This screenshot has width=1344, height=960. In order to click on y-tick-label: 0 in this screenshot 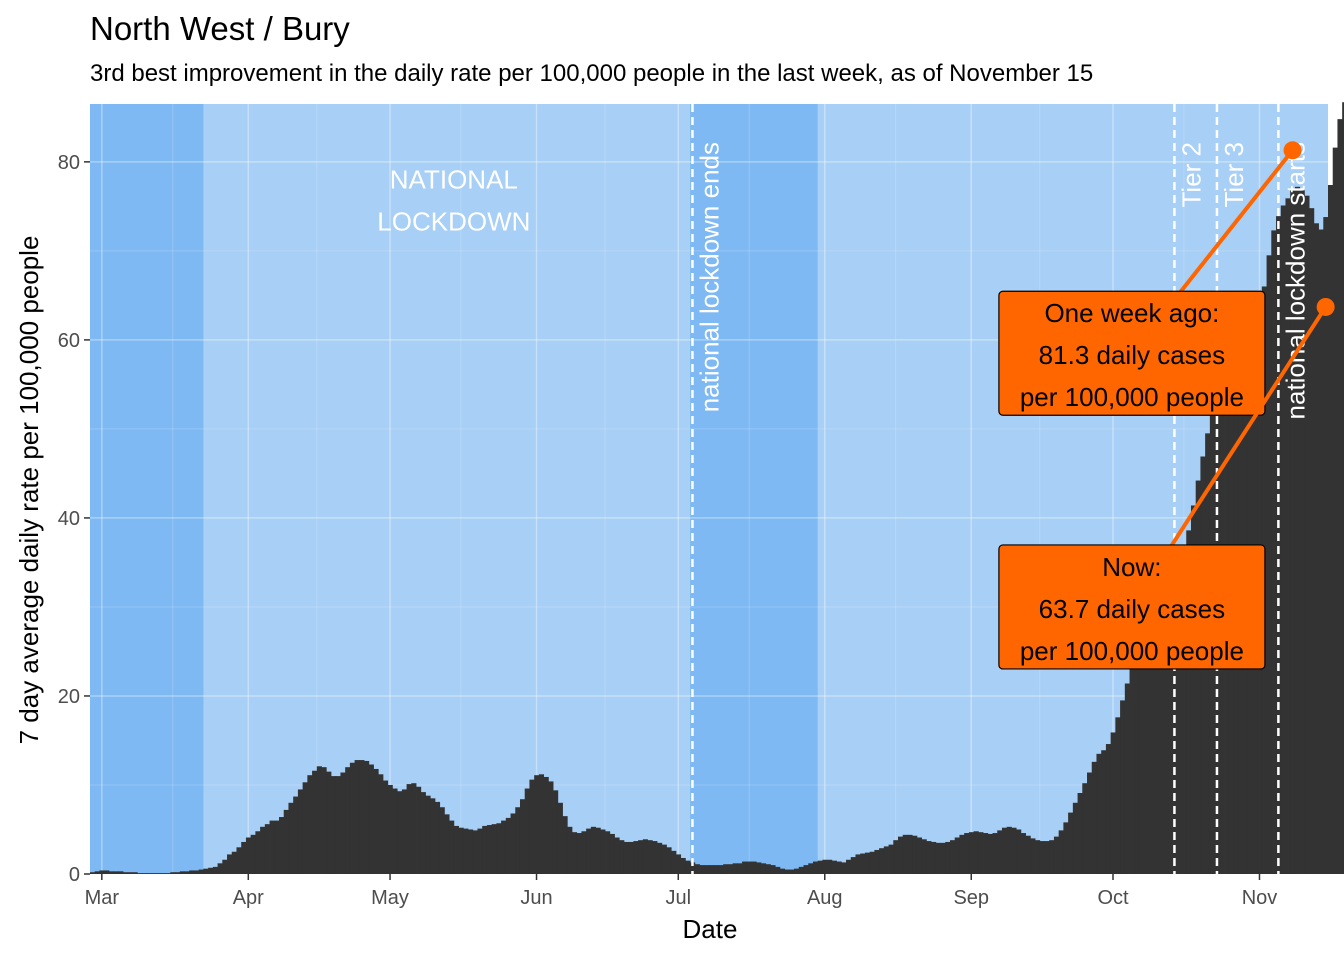, I will do `click(74, 875)`.